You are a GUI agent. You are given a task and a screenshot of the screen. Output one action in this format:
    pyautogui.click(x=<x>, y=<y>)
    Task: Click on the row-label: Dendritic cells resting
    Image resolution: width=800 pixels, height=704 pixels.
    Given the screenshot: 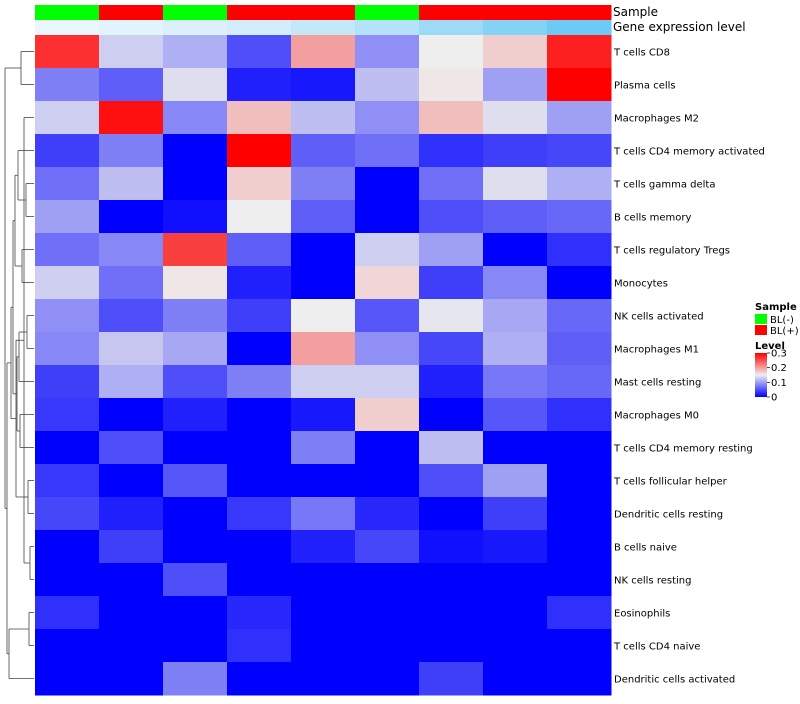 What is the action you would take?
    pyautogui.click(x=668, y=515)
    